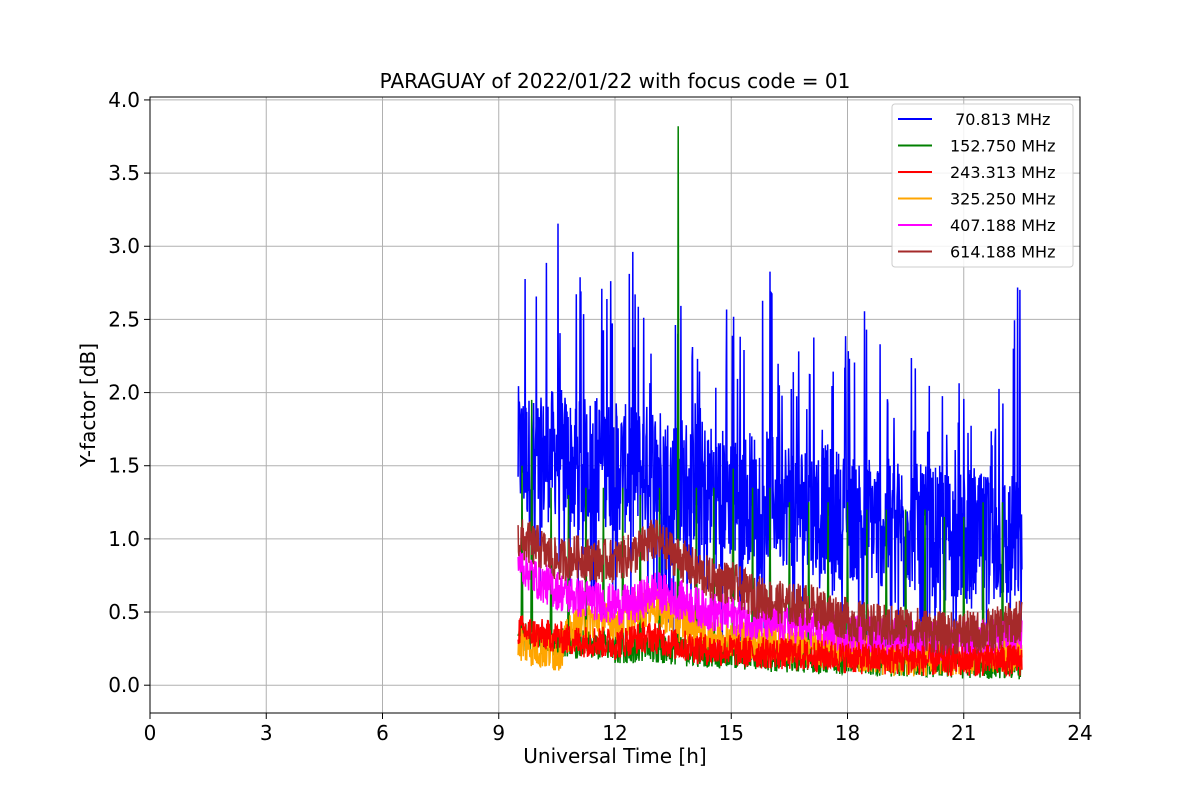 This screenshot has width=1200, height=800. What do you see at coordinates (266, 733) in the screenshot?
I see `x-tick-label: 3` at bounding box center [266, 733].